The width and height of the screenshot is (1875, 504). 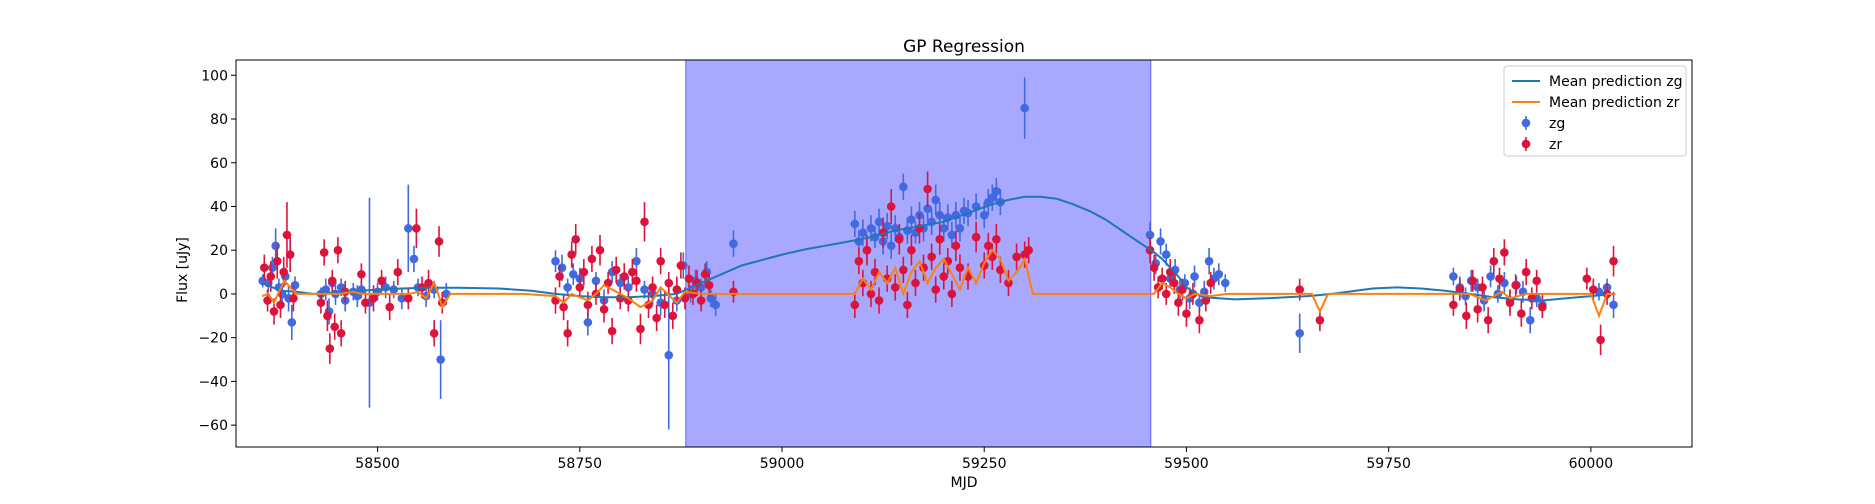 I want to click on y-tick-label: 60, so click(x=219, y=164).